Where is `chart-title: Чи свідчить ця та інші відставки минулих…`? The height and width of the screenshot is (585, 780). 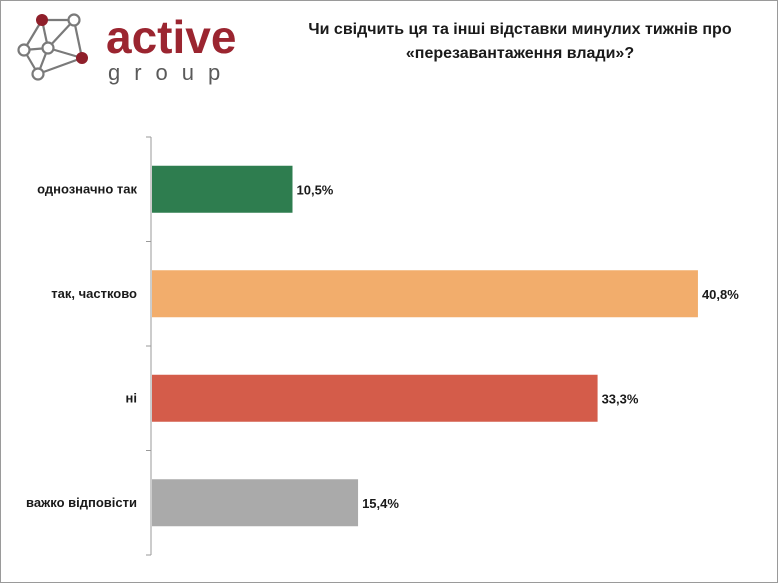 chart-title: Чи свідчить ця та інші відставки минулих… is located at coordinates (520, 42).